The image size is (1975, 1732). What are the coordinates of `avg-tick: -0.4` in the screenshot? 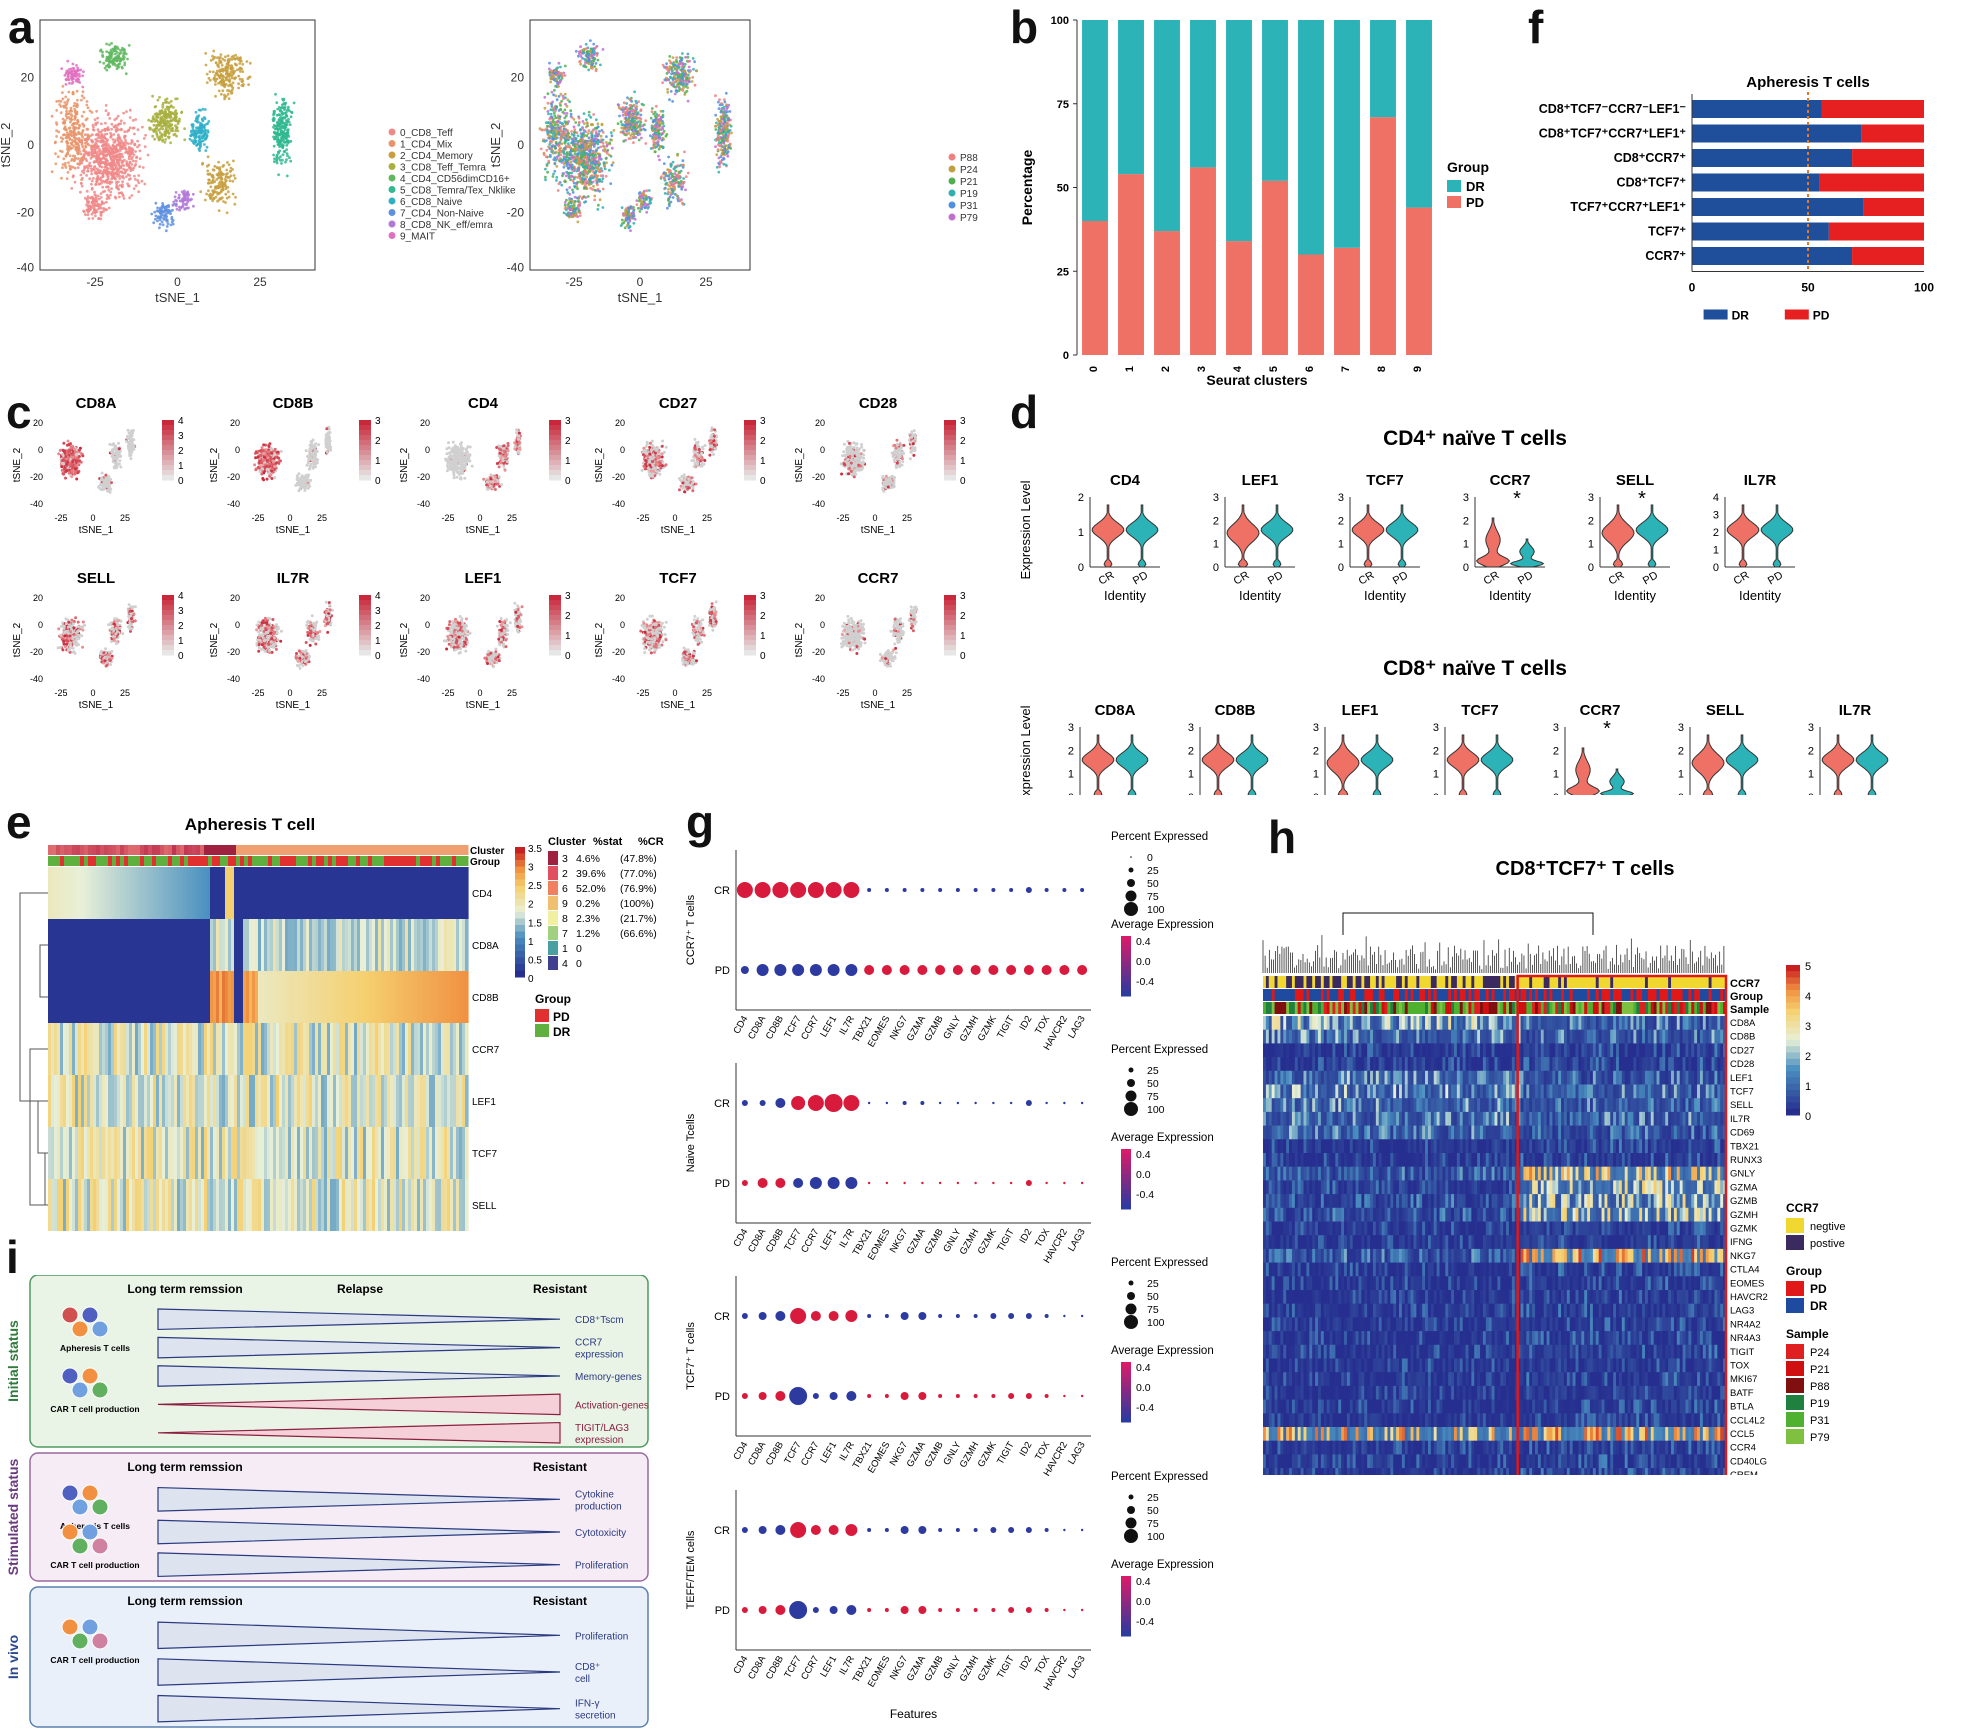 It's located at (1145, 982).